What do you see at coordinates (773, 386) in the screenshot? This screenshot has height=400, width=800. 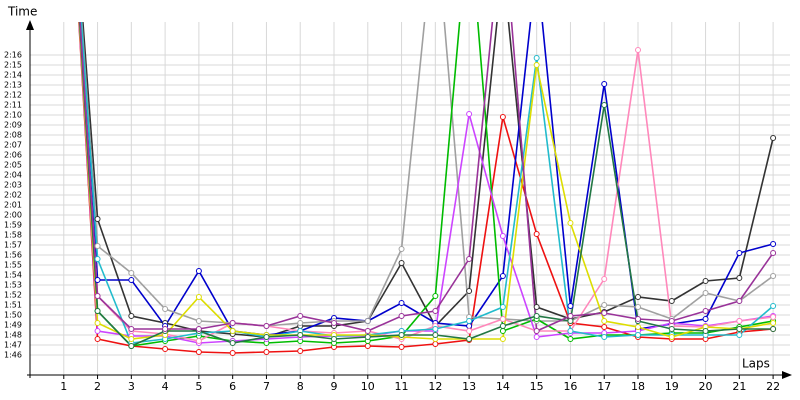 I see `x-tick-label: 22` at bounding box center [773, 386].